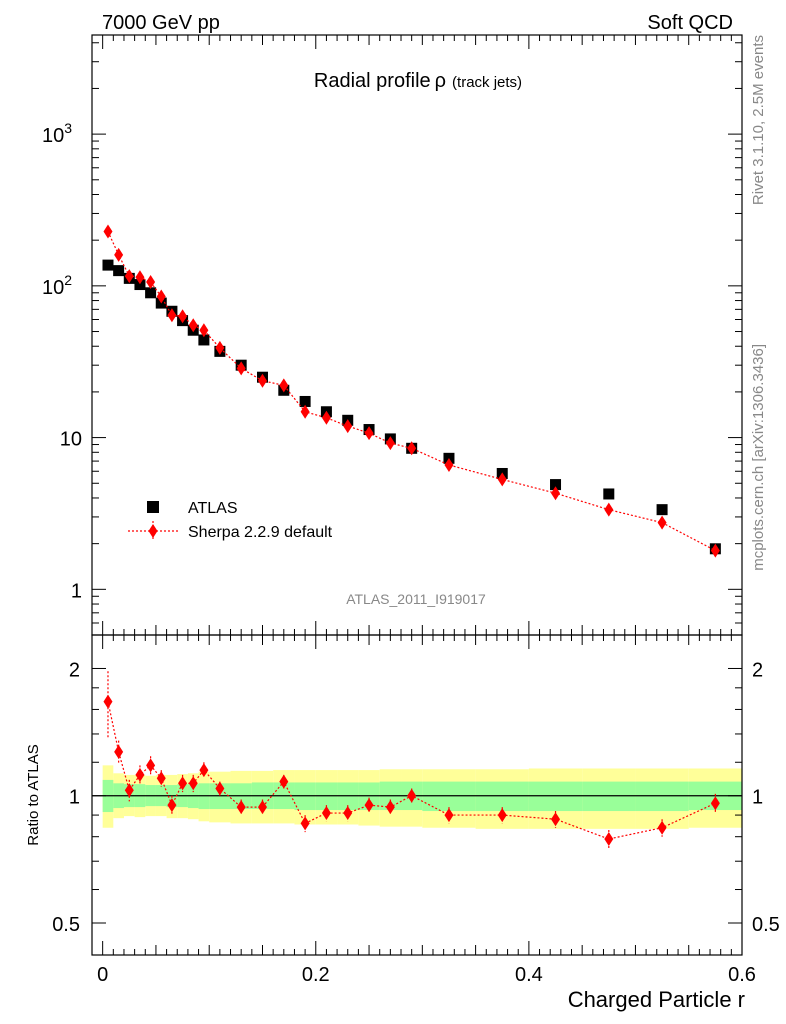 This screenshot has width=786, height=1024. Describe the element at coordinates (76, 591) in the screenshot. I see `main-ytick-label: 1` at that location.